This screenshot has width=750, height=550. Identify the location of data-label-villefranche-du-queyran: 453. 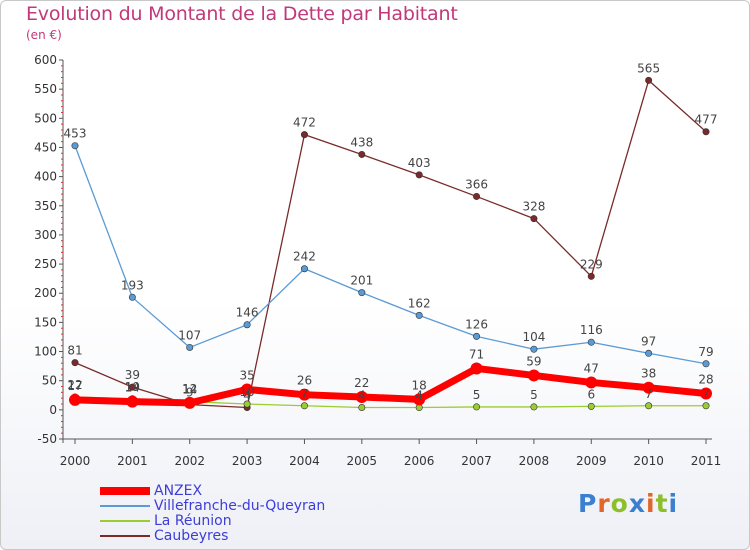
(75, 134).